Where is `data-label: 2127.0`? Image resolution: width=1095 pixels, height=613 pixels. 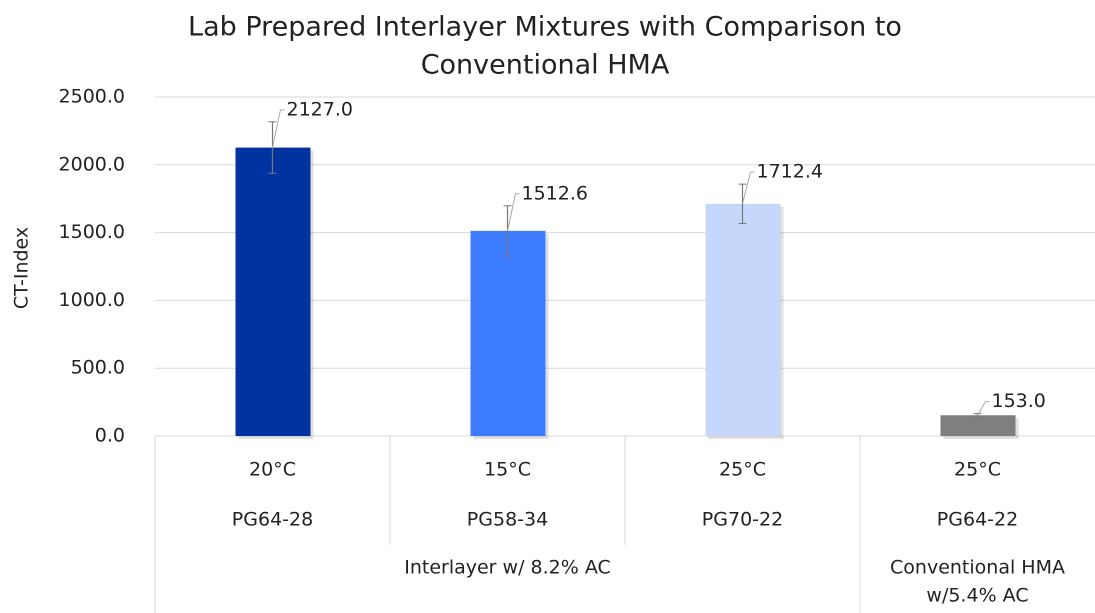
data-label: 2127.0 is located at coordinates (320, 109).